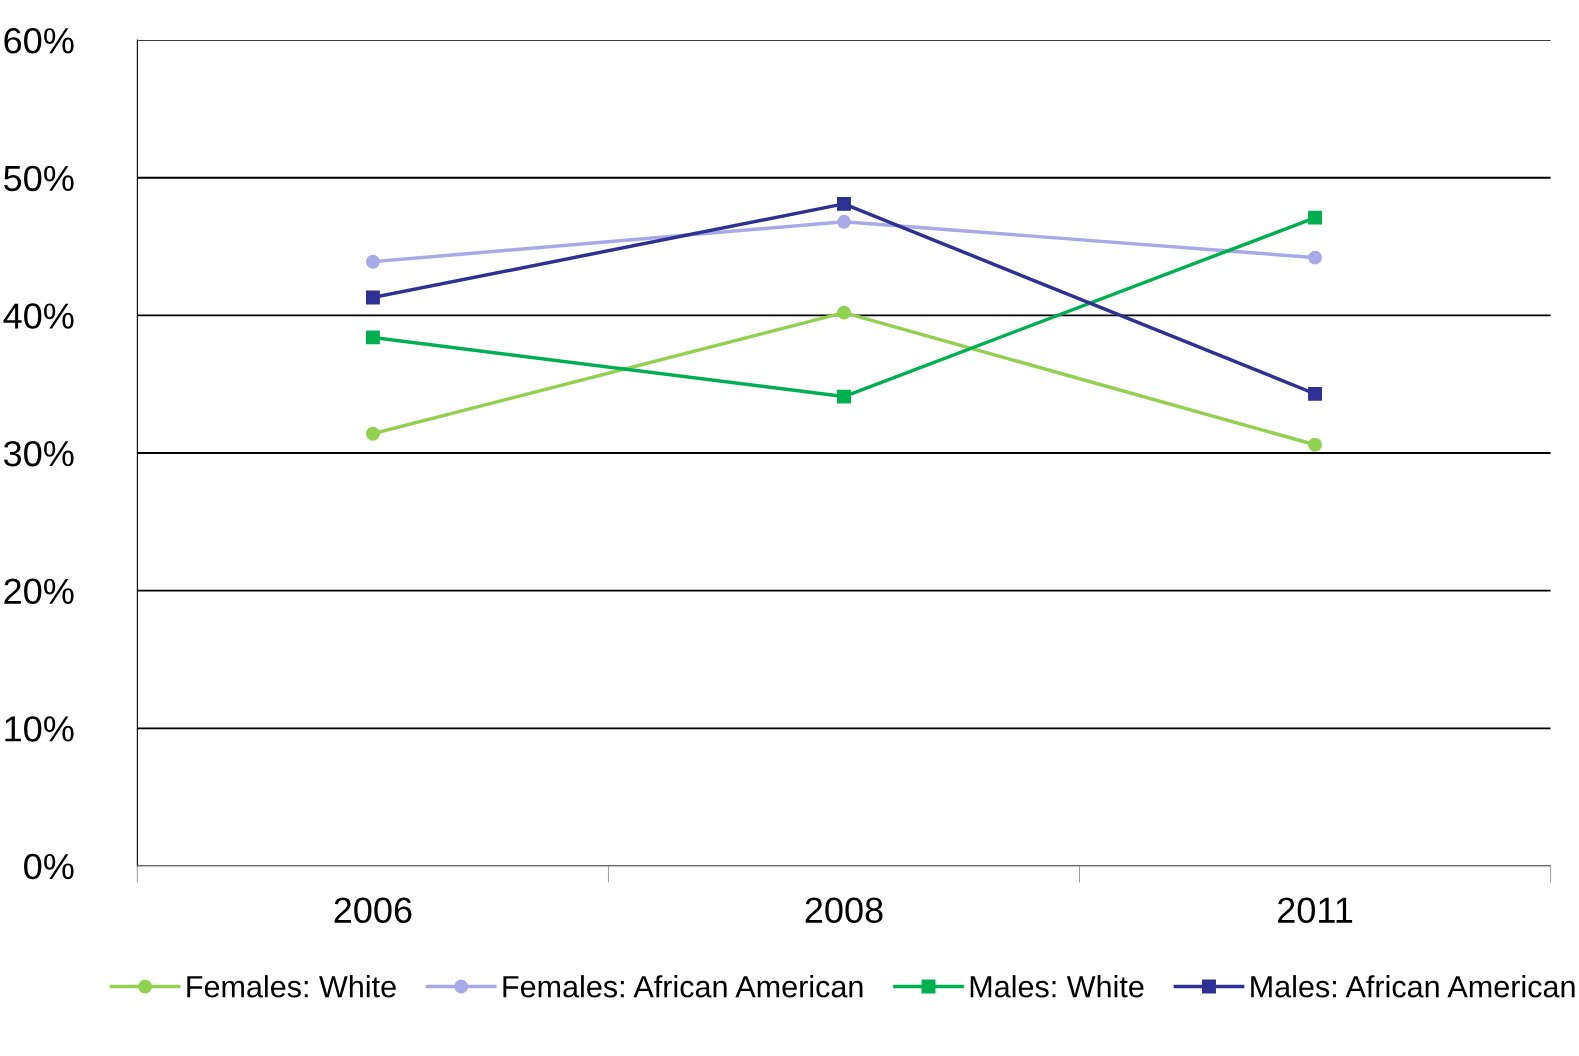 The width and height of the screenshot is (1579, 1056). Describe the element at coordinates (683, 986) in the screenshot. I see `legend-label: Females: African American` at that location.